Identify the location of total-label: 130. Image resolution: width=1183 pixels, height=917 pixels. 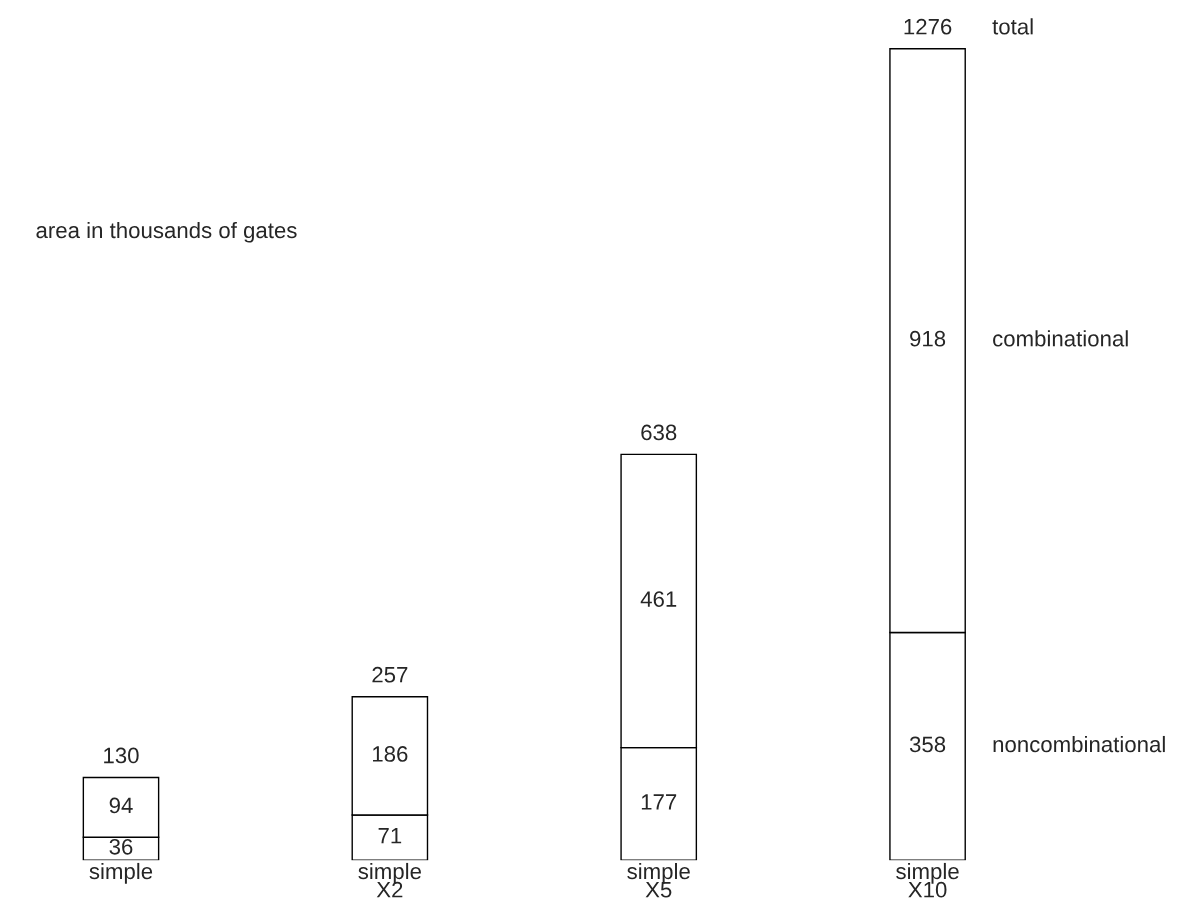
(121, 755).